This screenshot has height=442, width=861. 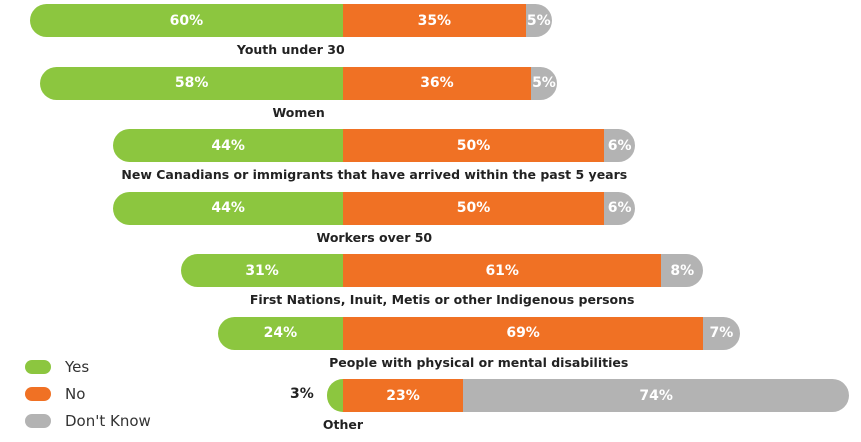 I want to click on bar-yes: 31%, so click(x=262, y=270).